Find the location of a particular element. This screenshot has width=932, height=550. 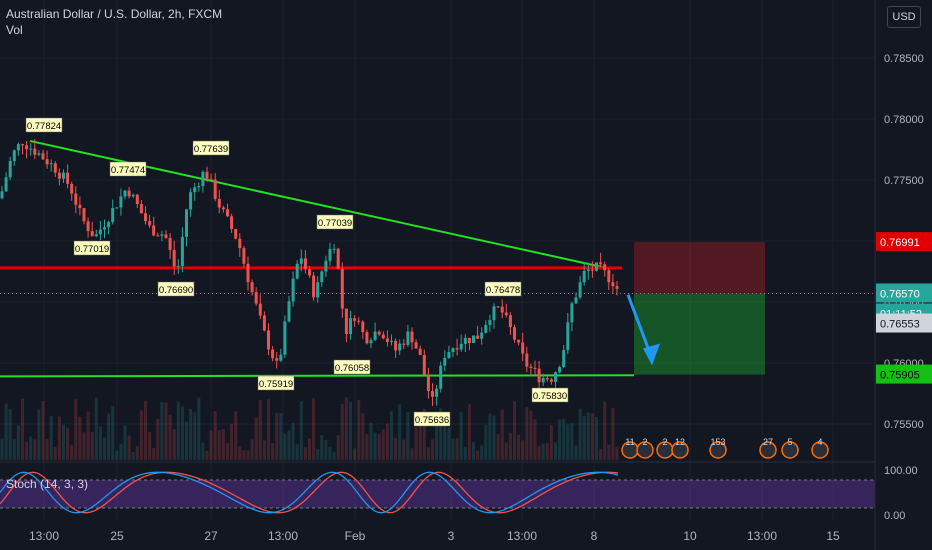

swing-label: 0.77019 is located at coordinates (92, 249).